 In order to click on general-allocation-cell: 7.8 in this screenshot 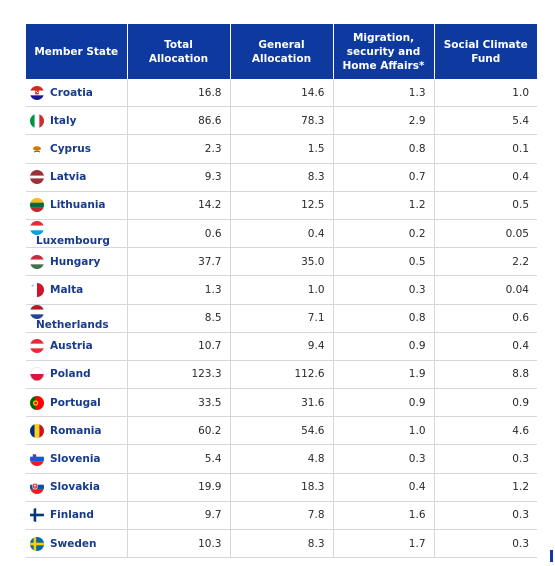, I will do `click(281, 516)`.